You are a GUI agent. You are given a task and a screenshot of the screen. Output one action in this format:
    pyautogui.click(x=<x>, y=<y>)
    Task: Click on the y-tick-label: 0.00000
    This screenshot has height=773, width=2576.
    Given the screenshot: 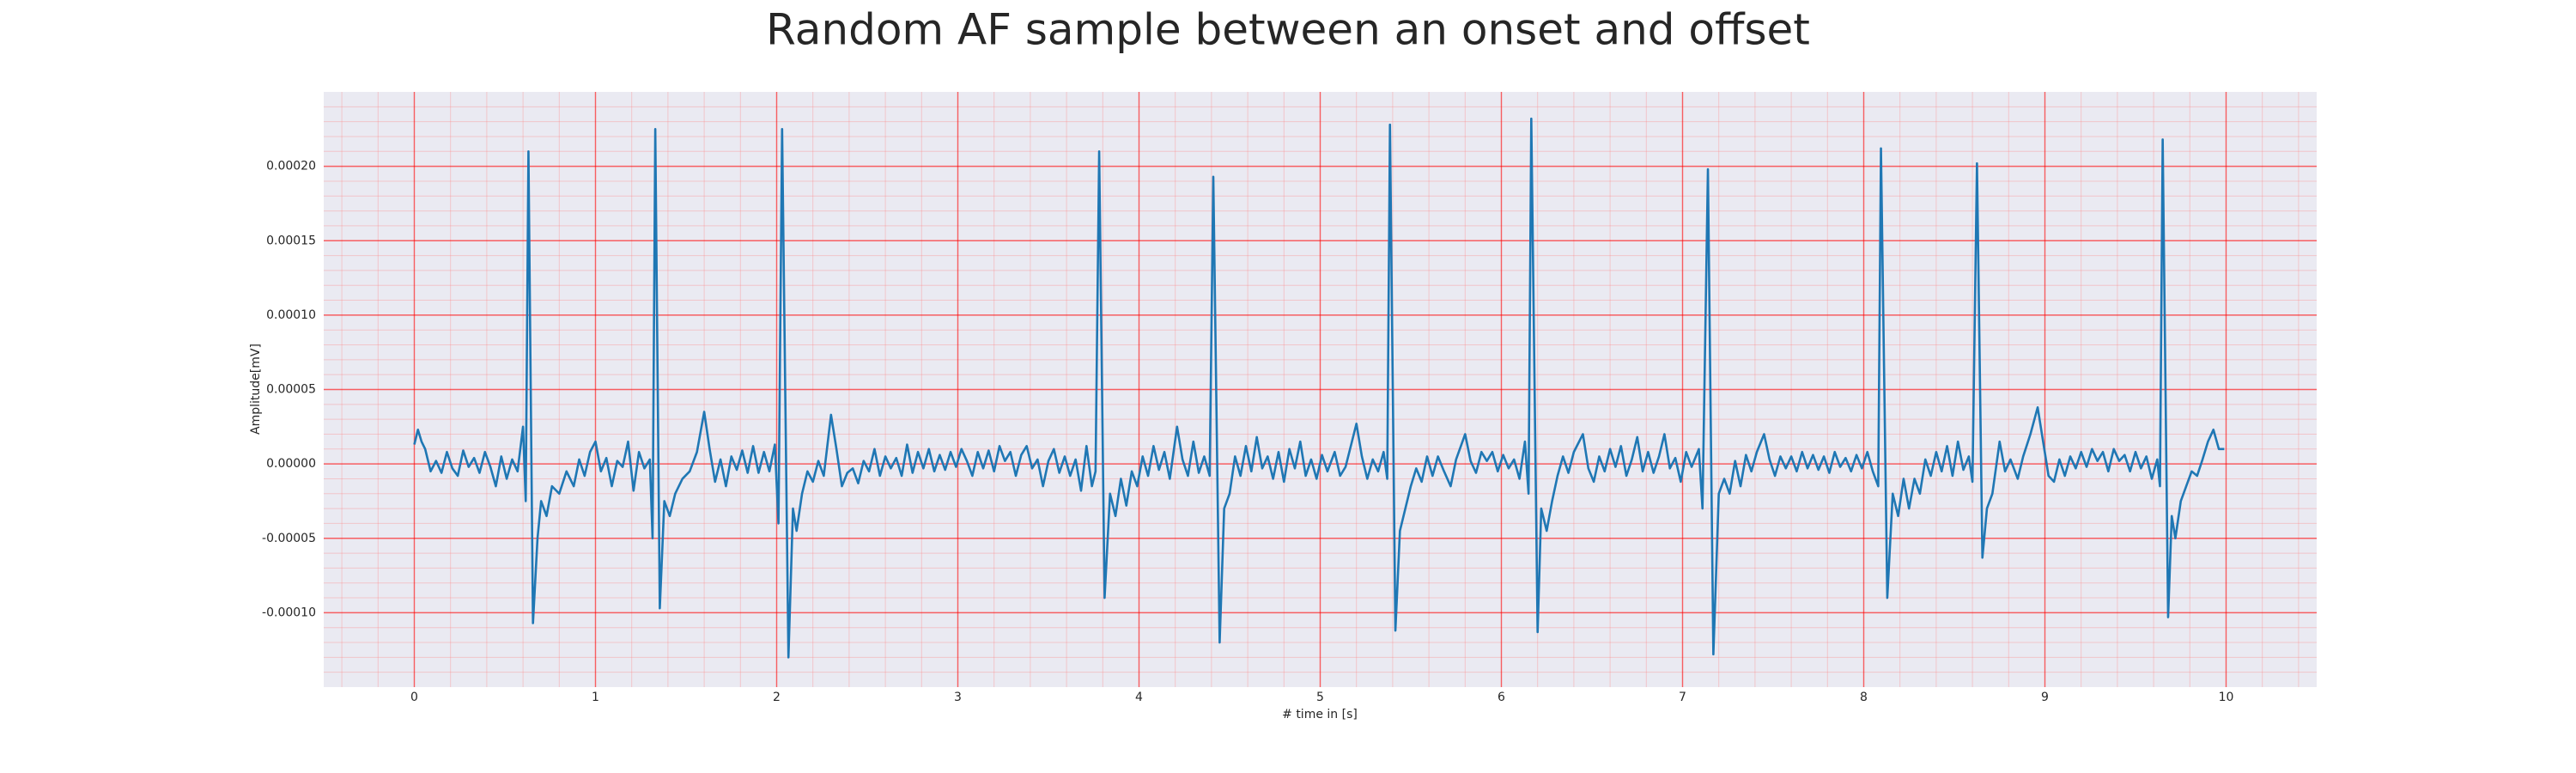 What is the action you would take?
    pyautogui.click(x=291, y=464)
    